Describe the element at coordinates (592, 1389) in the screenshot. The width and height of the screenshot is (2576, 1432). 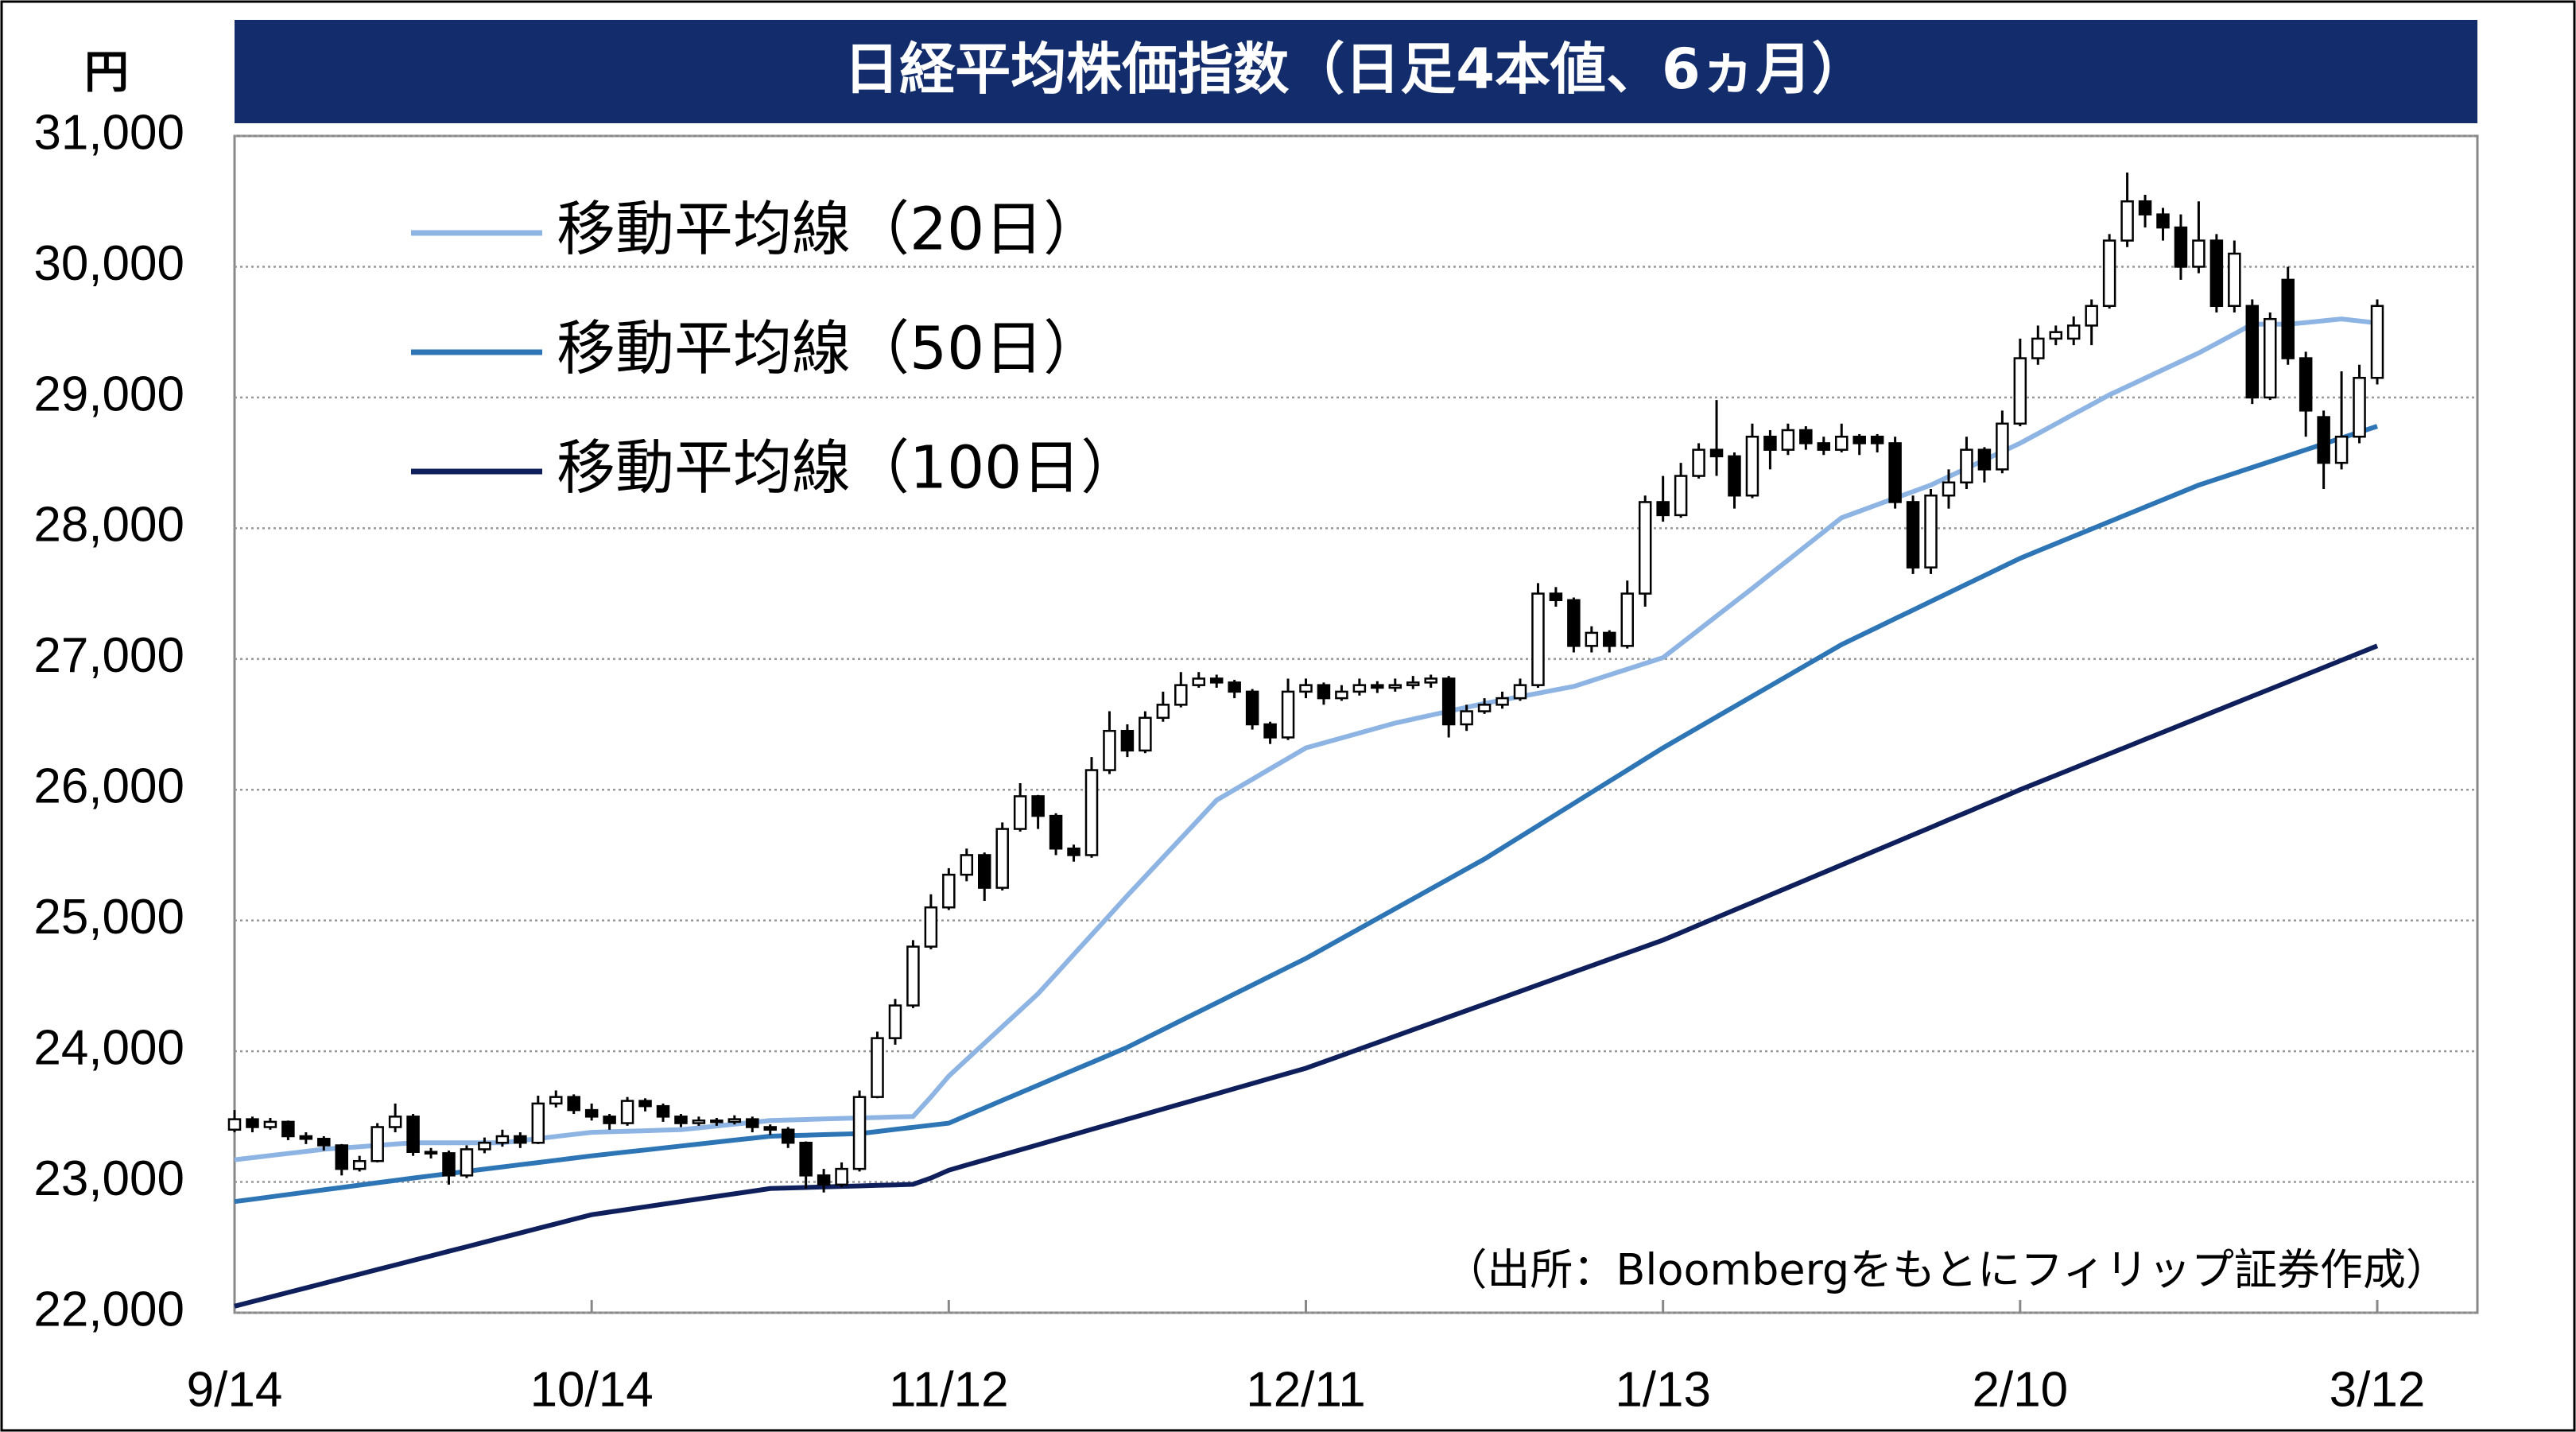
I see `x-tick-label: 10/14` at that location.